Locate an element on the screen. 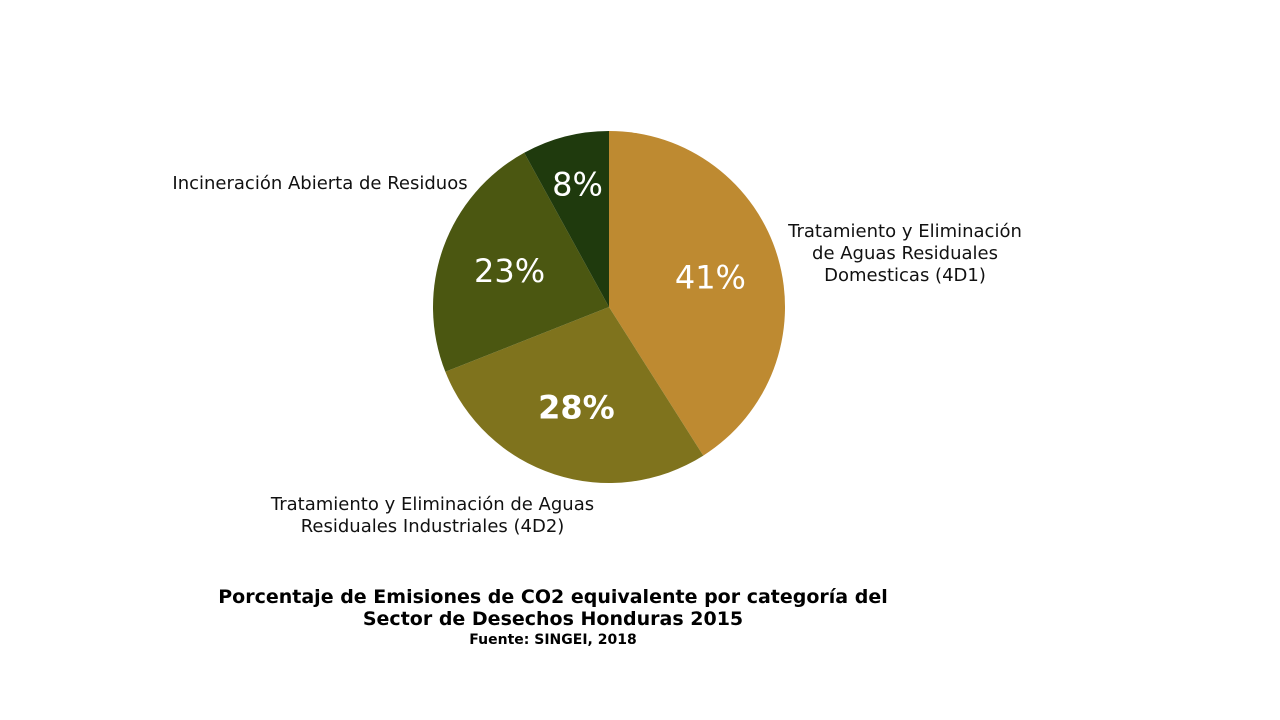 The width and height of the screenshot is (1280, 720). slice-domestic-wastewater is located at coordinates (697, 293).